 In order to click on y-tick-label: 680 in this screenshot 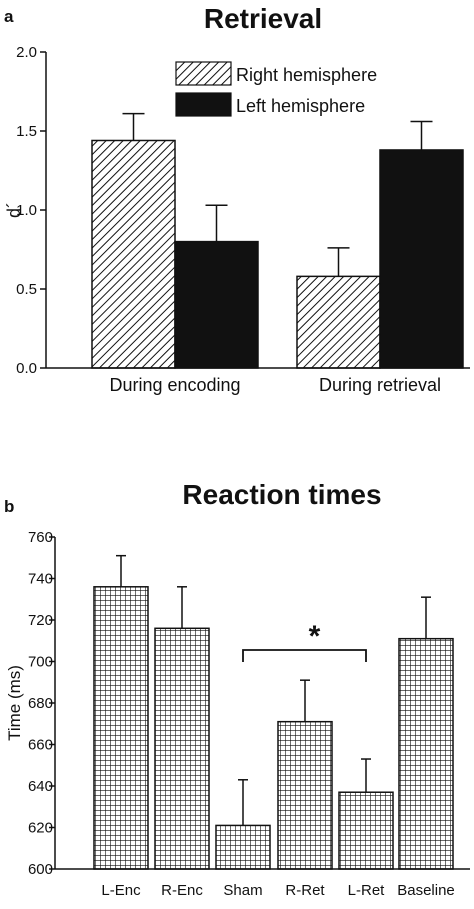, I will do `click(40, 703)`.